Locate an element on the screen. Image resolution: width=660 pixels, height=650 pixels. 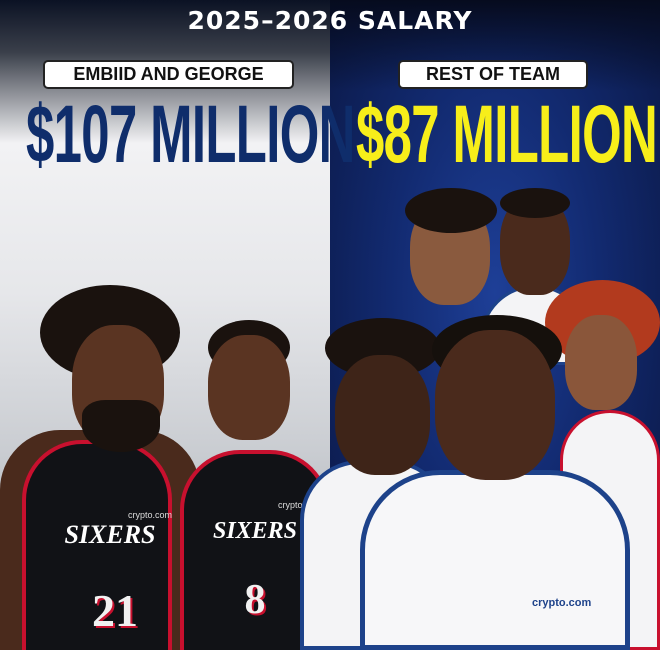
right-label: REST OF TEAM is located at coordinates (493, 74).